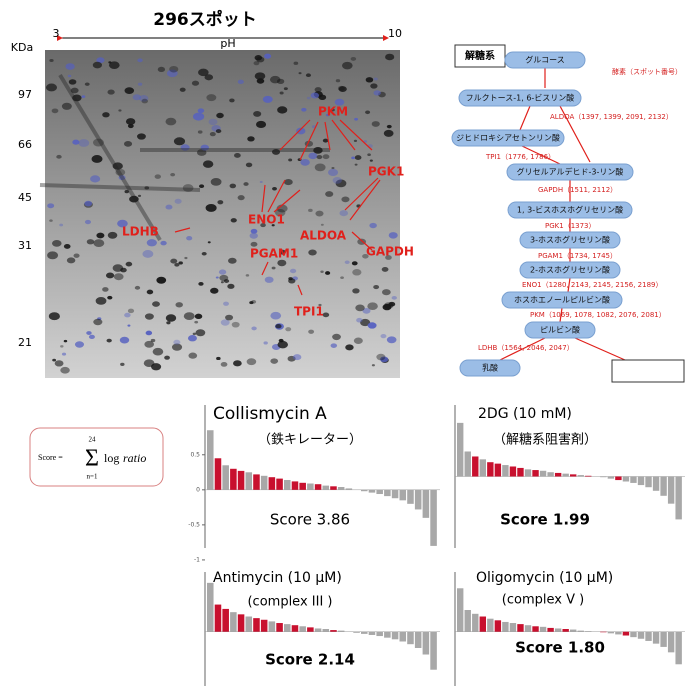 The height and width of the screenshot is (689, 687). Describe the element at coordinates (266, 220) in the screenshot. I see `spot-label: ENO1` at that location.